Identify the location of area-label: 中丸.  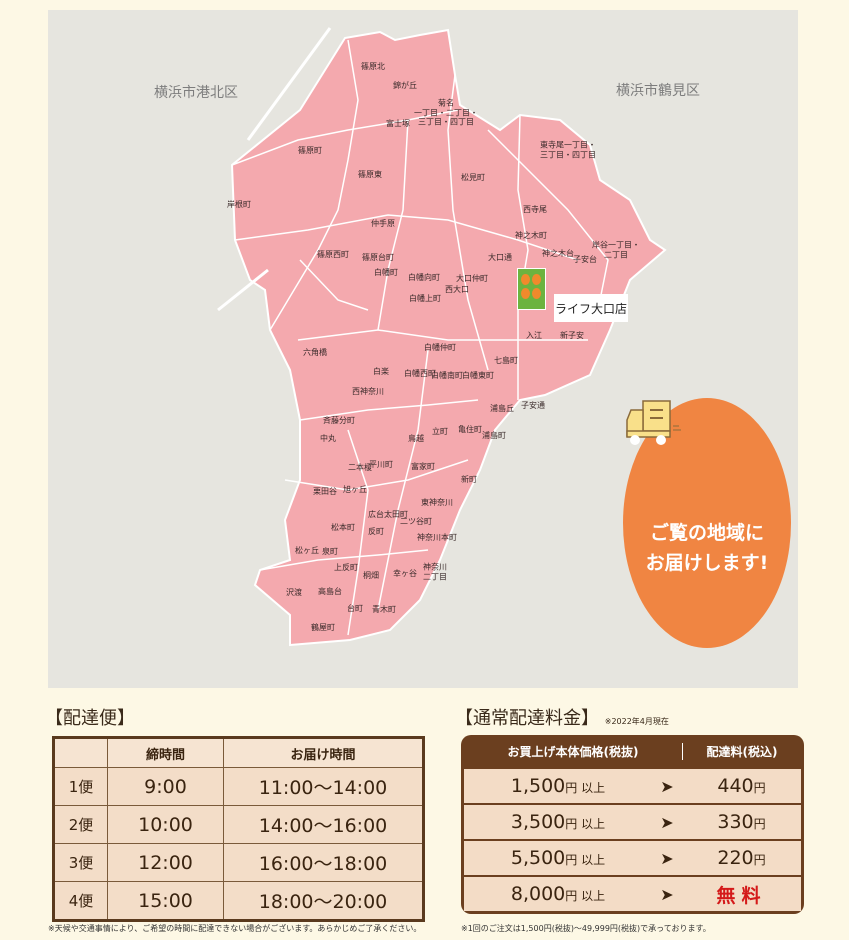
(328, 439).